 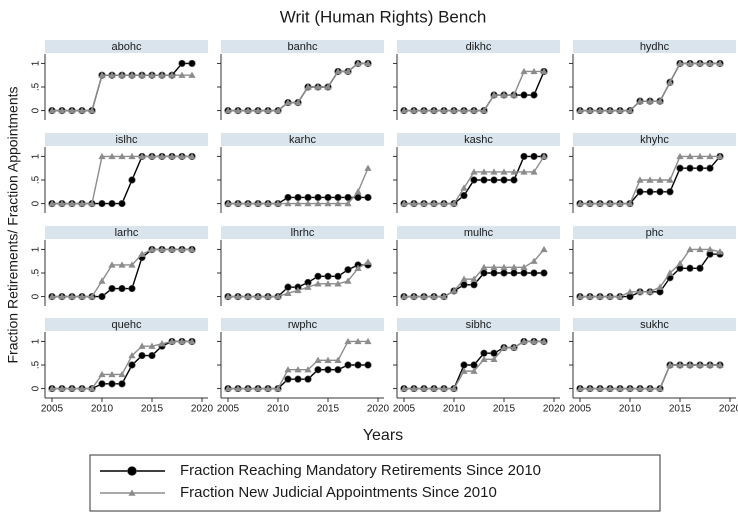 What do you see at coordinates (383, 16) in the screenshot?
I see `chart-title: Writ (Human Rights) Bench` at bounding box center [383, 16].